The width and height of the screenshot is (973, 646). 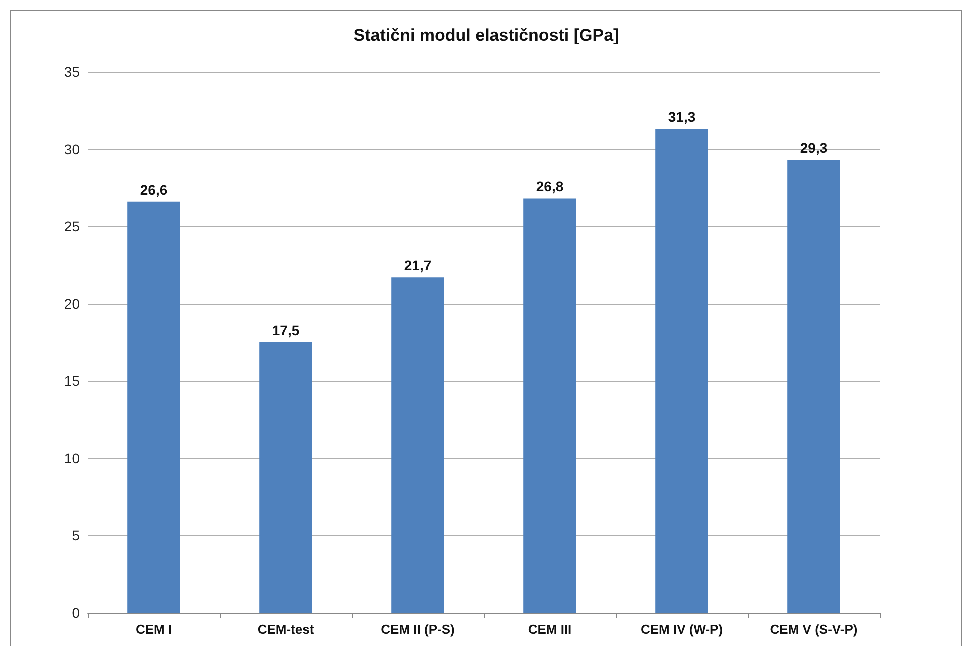 I want to click on data-label: 17,5, so click(x=286, y=330).